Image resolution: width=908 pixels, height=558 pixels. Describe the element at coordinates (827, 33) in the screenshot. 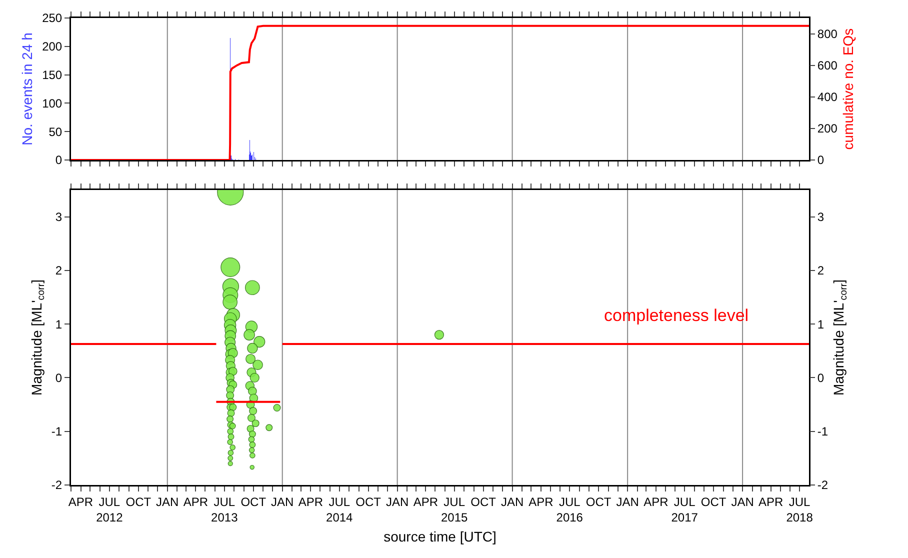

I see `y2-tick-label: 800` at that location.